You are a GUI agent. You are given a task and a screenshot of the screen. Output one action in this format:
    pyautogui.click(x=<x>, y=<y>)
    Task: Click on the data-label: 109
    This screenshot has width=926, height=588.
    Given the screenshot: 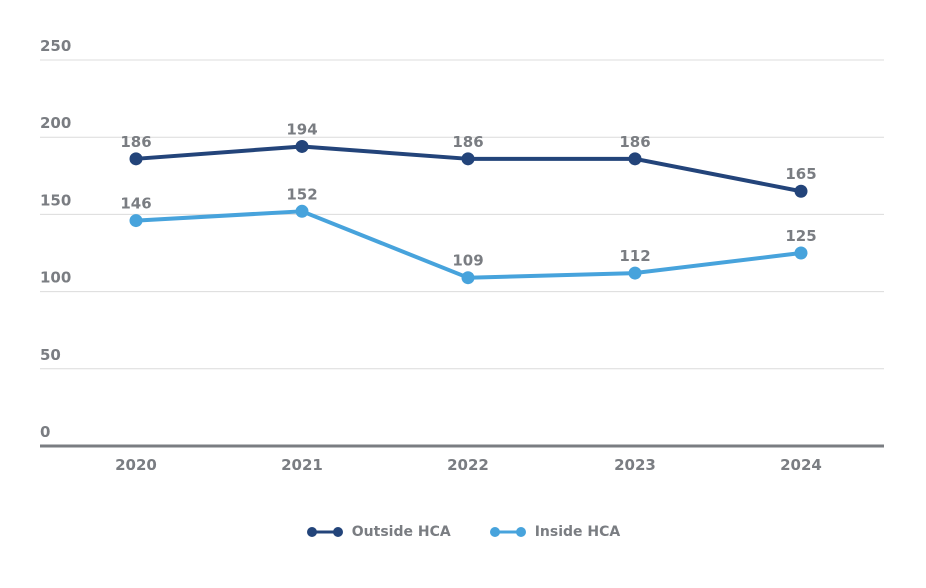 What is the action you would take?
    pyautogui.click(x=467, y=261)
    